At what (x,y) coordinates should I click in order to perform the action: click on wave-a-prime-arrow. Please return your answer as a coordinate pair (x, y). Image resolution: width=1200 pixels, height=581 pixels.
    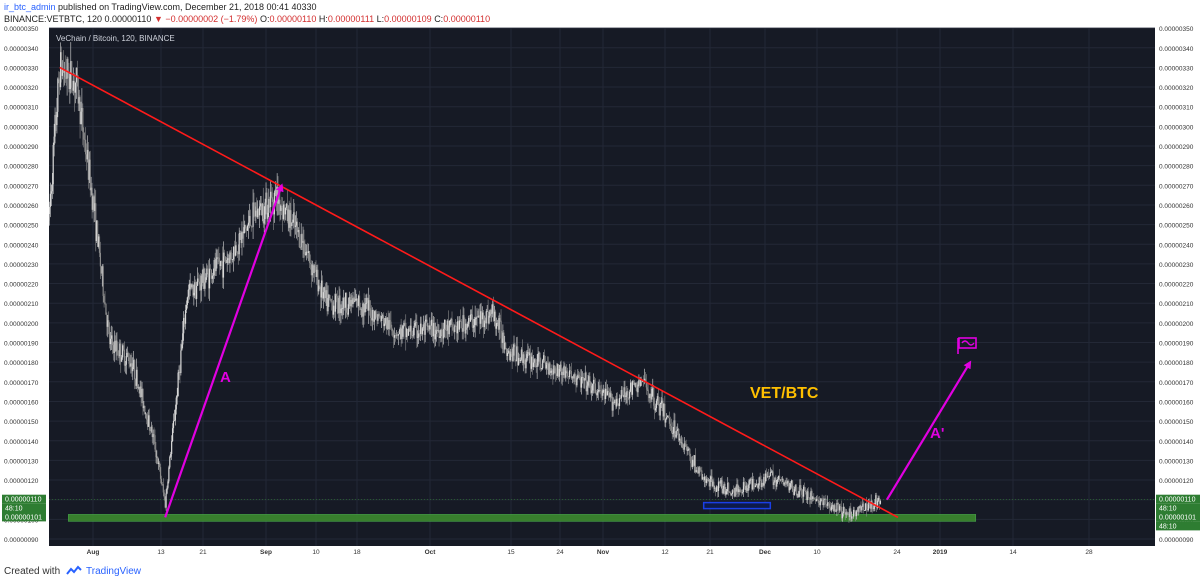
    Looking at the image, I should click on (928, 430).